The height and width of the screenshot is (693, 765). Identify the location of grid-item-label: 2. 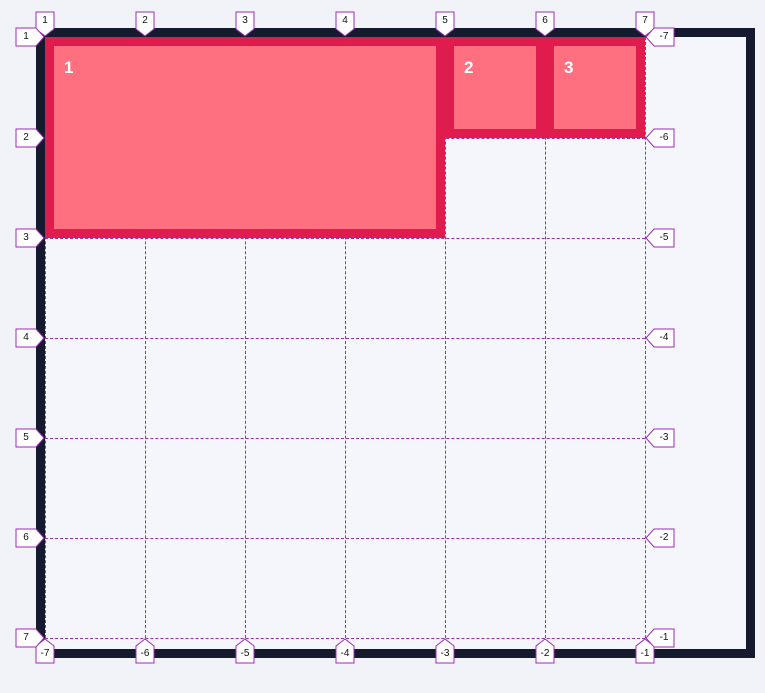
(469, 67).